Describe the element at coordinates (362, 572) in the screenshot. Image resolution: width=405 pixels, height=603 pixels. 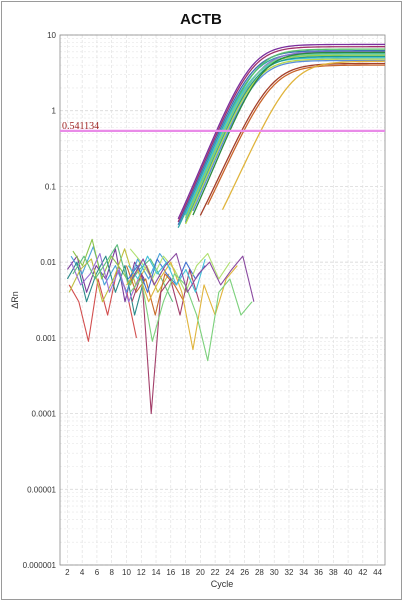
I see `x-tick-label: 42` at that location.